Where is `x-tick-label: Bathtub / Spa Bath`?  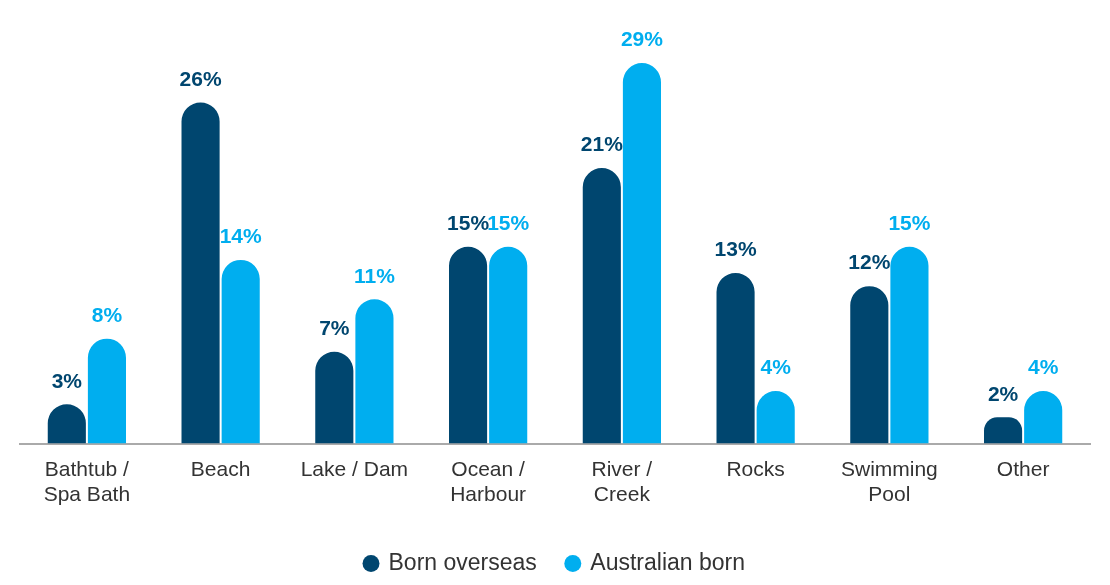
x-tick-label: Bathtub / Spa Bath is located at coordinates (87, 481).